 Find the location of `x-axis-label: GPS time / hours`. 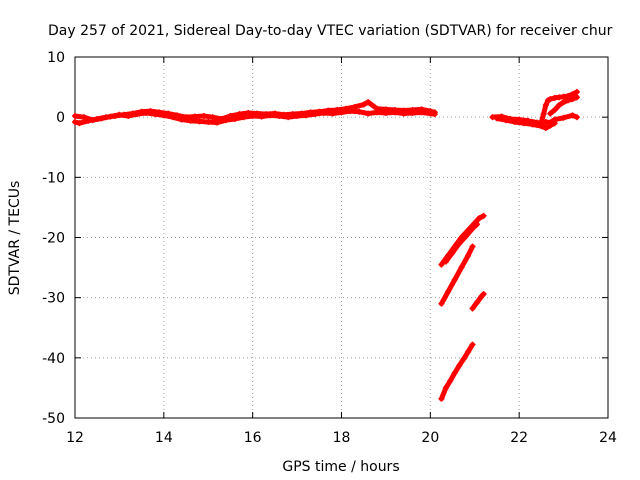

x-axis-label: GPS time / hours is located at coordinates (340, 467).